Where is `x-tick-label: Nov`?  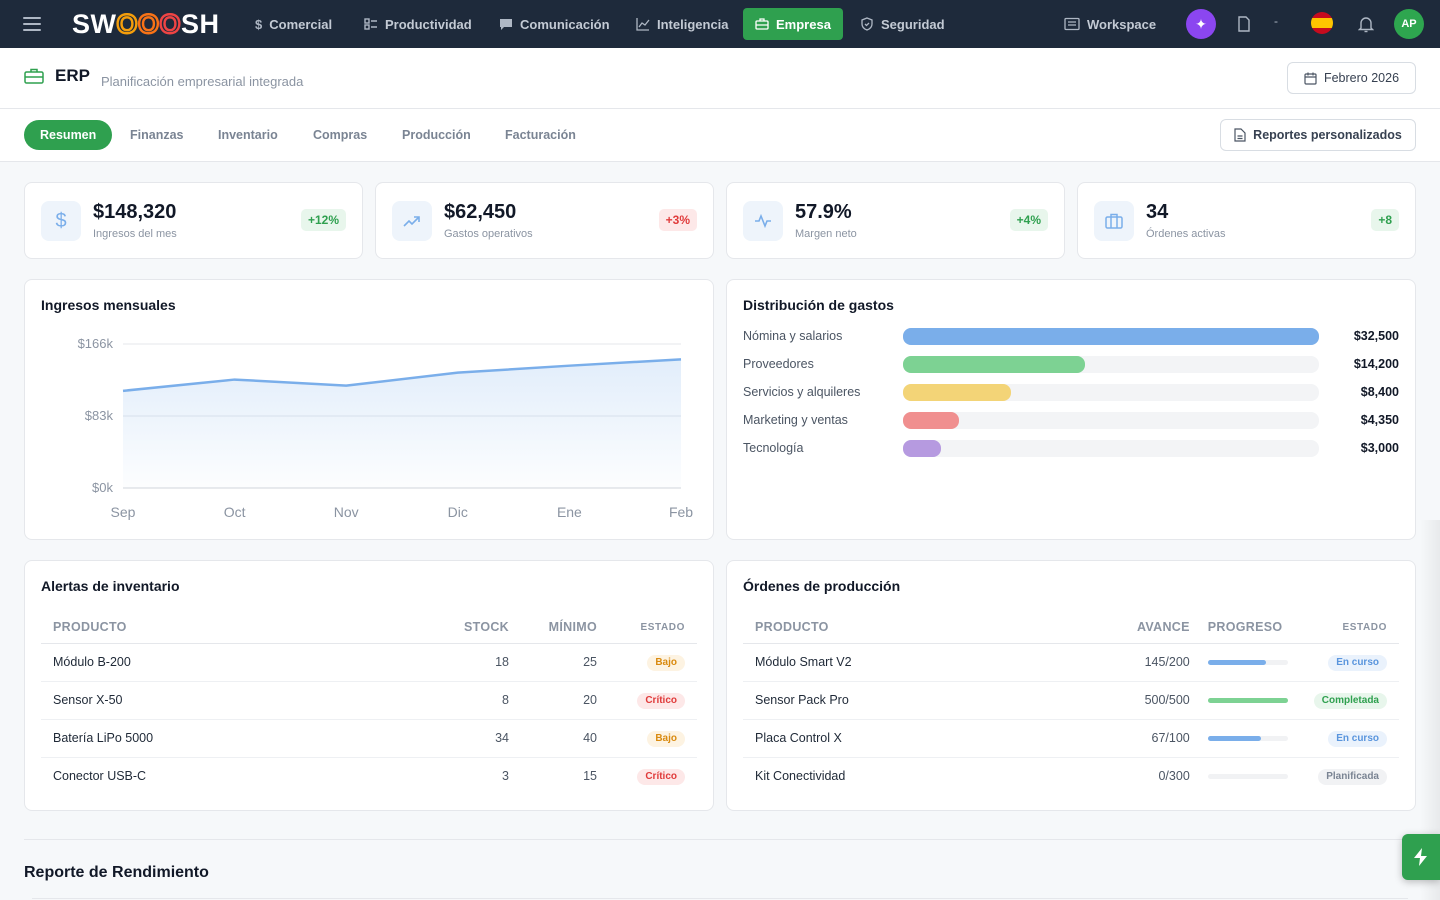 x-tick-label: Nov is located at coordinates (346, 512).